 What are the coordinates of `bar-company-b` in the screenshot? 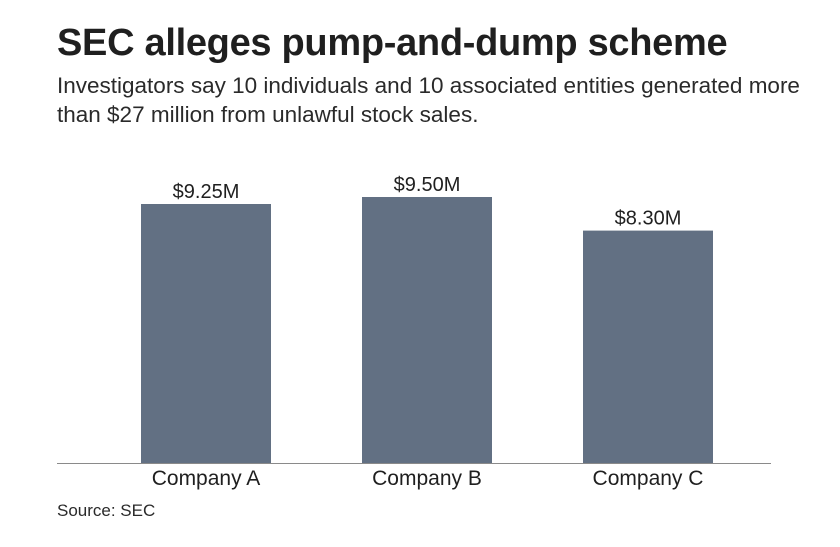 It's located at (427, 330).